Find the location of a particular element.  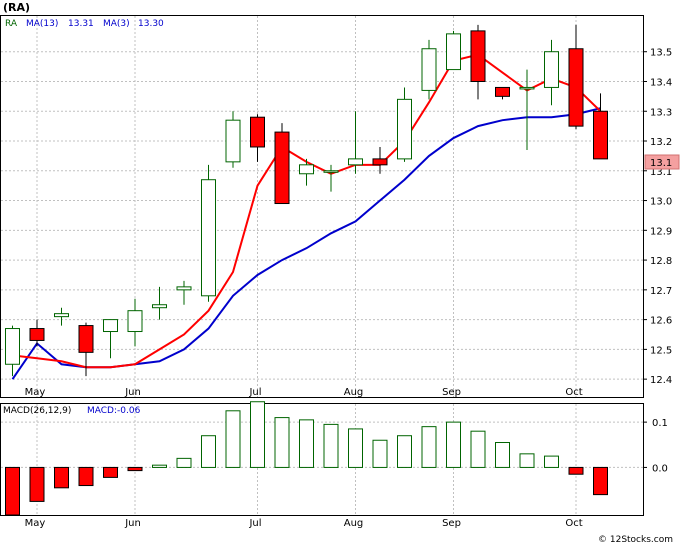

price-tick-label: 13.3 is located at coordinates (661, 112).